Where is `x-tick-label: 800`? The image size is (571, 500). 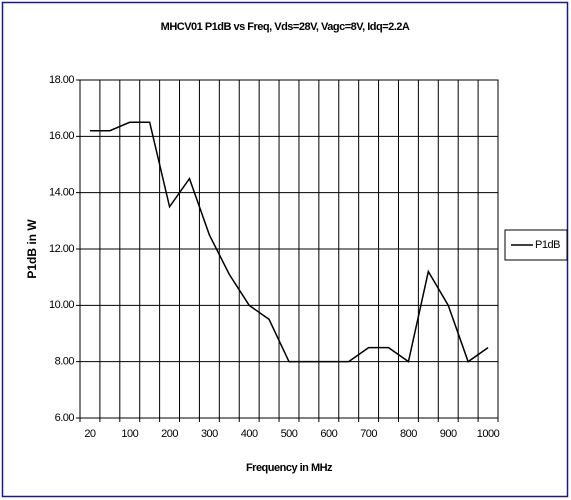 x-tick-label: 800 is located at coordinates (408, 434).